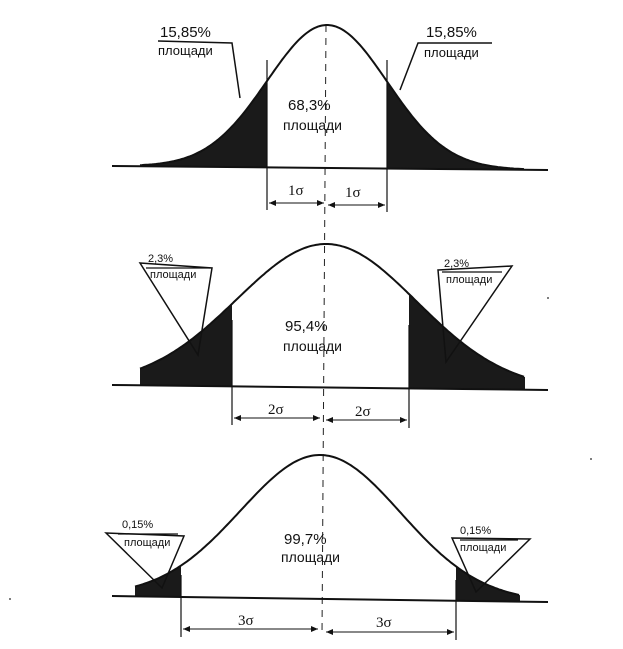 Image resolution: width=623 pixels, height=649 pixels. Describe the element at coordinates (296, 191) in the screenshot. I see `left-interval-label: 1σ` at that location.